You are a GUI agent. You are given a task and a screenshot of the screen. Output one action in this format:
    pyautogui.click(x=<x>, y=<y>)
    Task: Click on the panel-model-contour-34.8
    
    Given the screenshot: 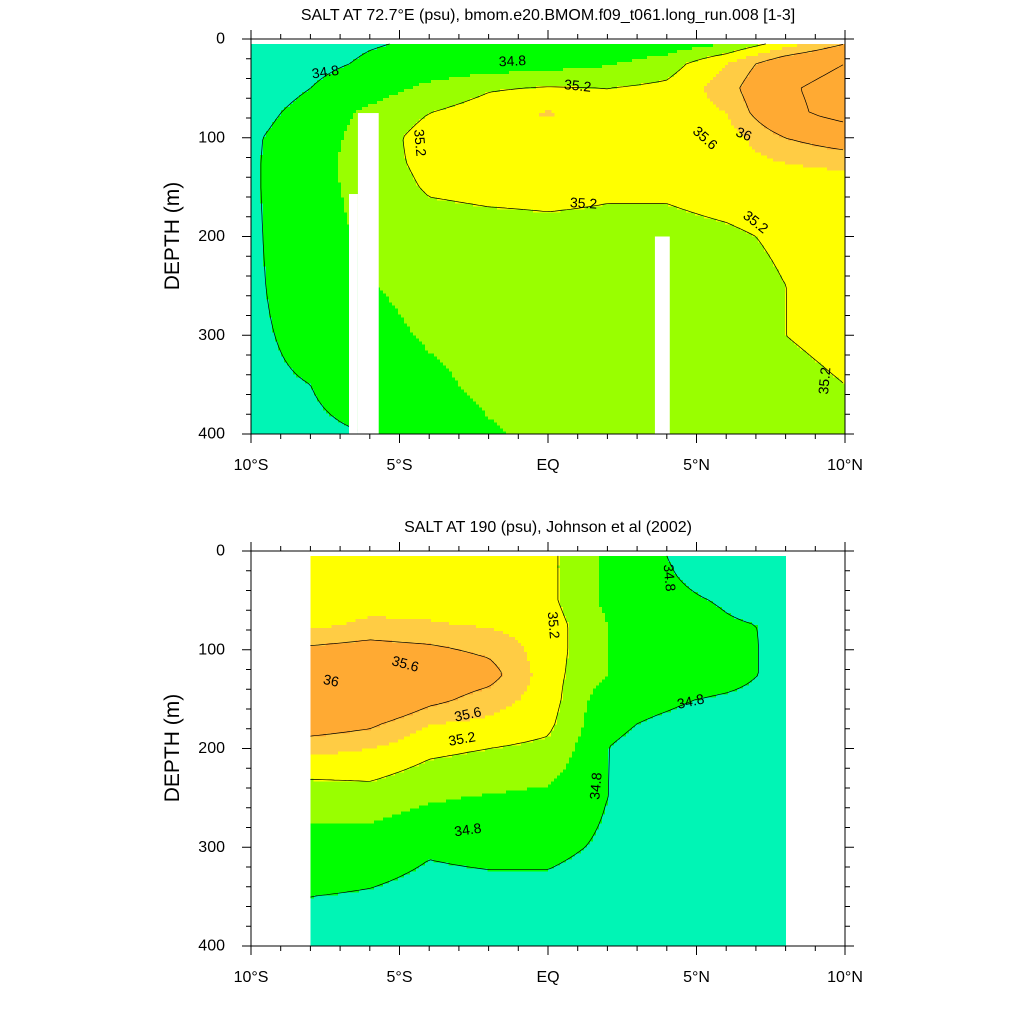 What is the action you would take?
    pyautogui.click(x=325, y=238)
    